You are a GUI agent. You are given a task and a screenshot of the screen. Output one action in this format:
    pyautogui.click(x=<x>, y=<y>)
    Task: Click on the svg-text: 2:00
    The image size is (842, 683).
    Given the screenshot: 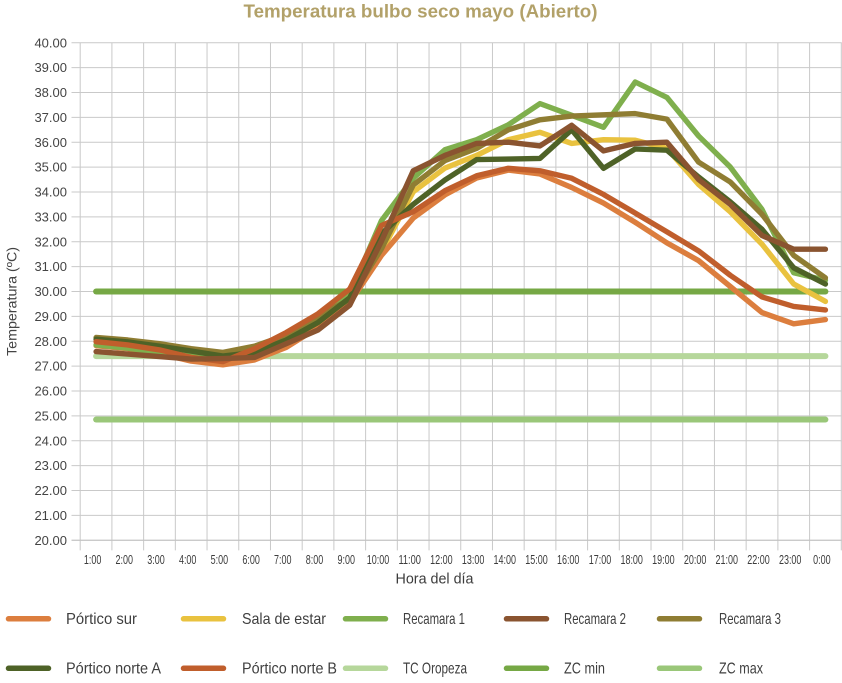 What is the action you would take?
    pyautogui.click(x=125, y=559)
    